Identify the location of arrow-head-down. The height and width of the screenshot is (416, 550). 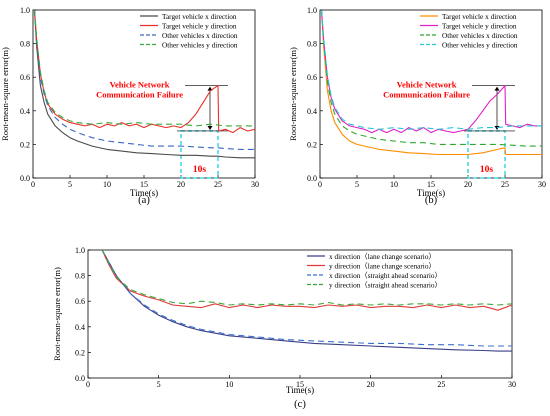
(210, 127).